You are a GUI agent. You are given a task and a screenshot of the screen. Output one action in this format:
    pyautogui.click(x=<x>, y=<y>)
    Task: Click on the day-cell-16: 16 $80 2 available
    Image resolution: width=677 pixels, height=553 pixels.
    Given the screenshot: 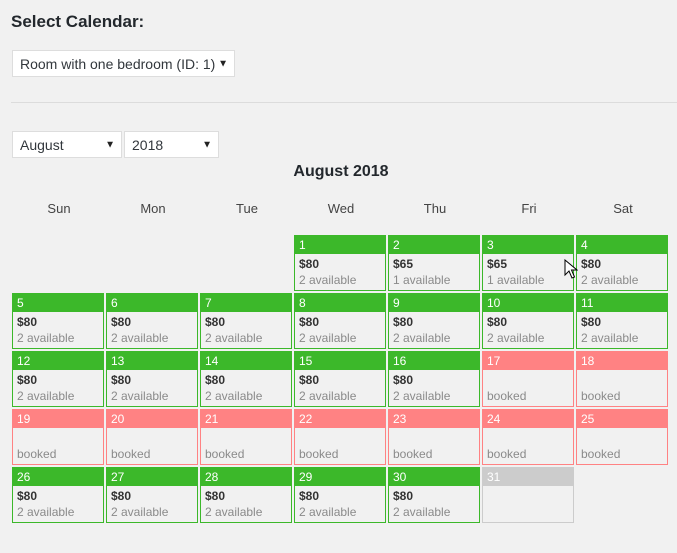 What is the action you would take?
    pyautogui.click(x=434, y=379)
    